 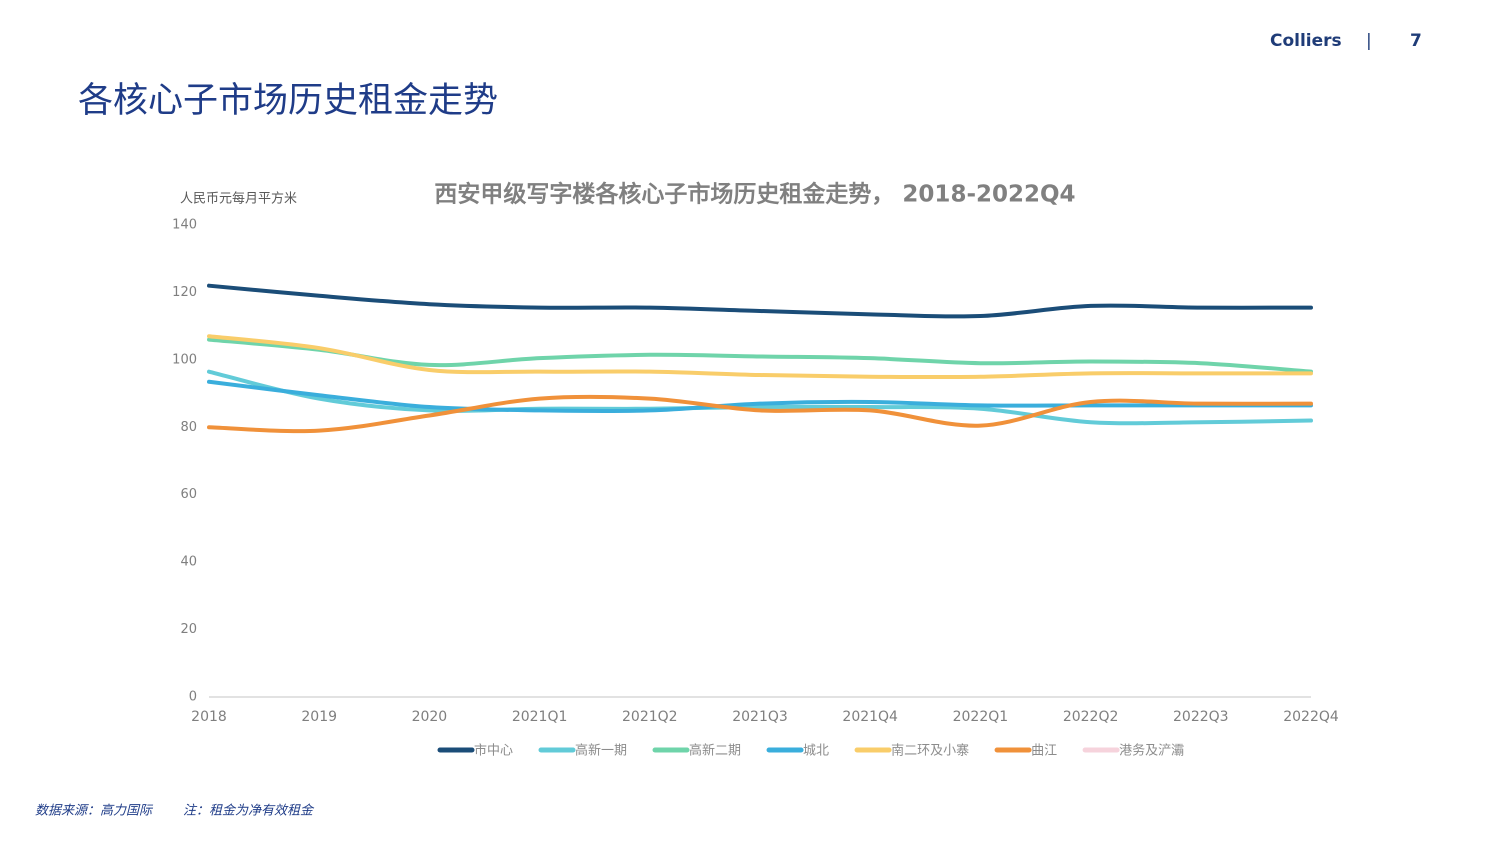 What do you see at coordinates (650, 717) in the screenshot?
I see `x-tick-label: 2021Q2` at bounding box center [650, 717].